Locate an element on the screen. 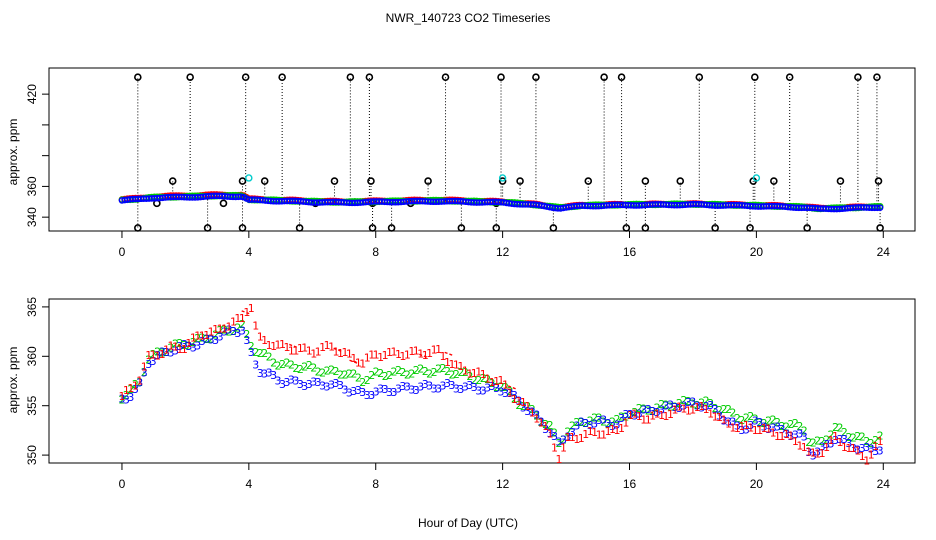  x-tick-label: 20 is located at coordinates (757, 484).